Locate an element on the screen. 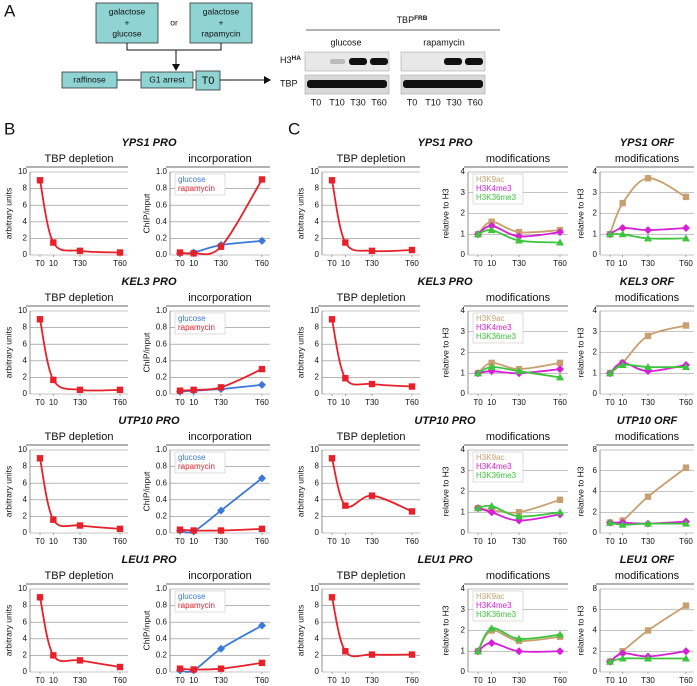 Image resolution: width=697 pixels, height=686 pixels. lane-label: T0 is located at coordinates (412, 102).